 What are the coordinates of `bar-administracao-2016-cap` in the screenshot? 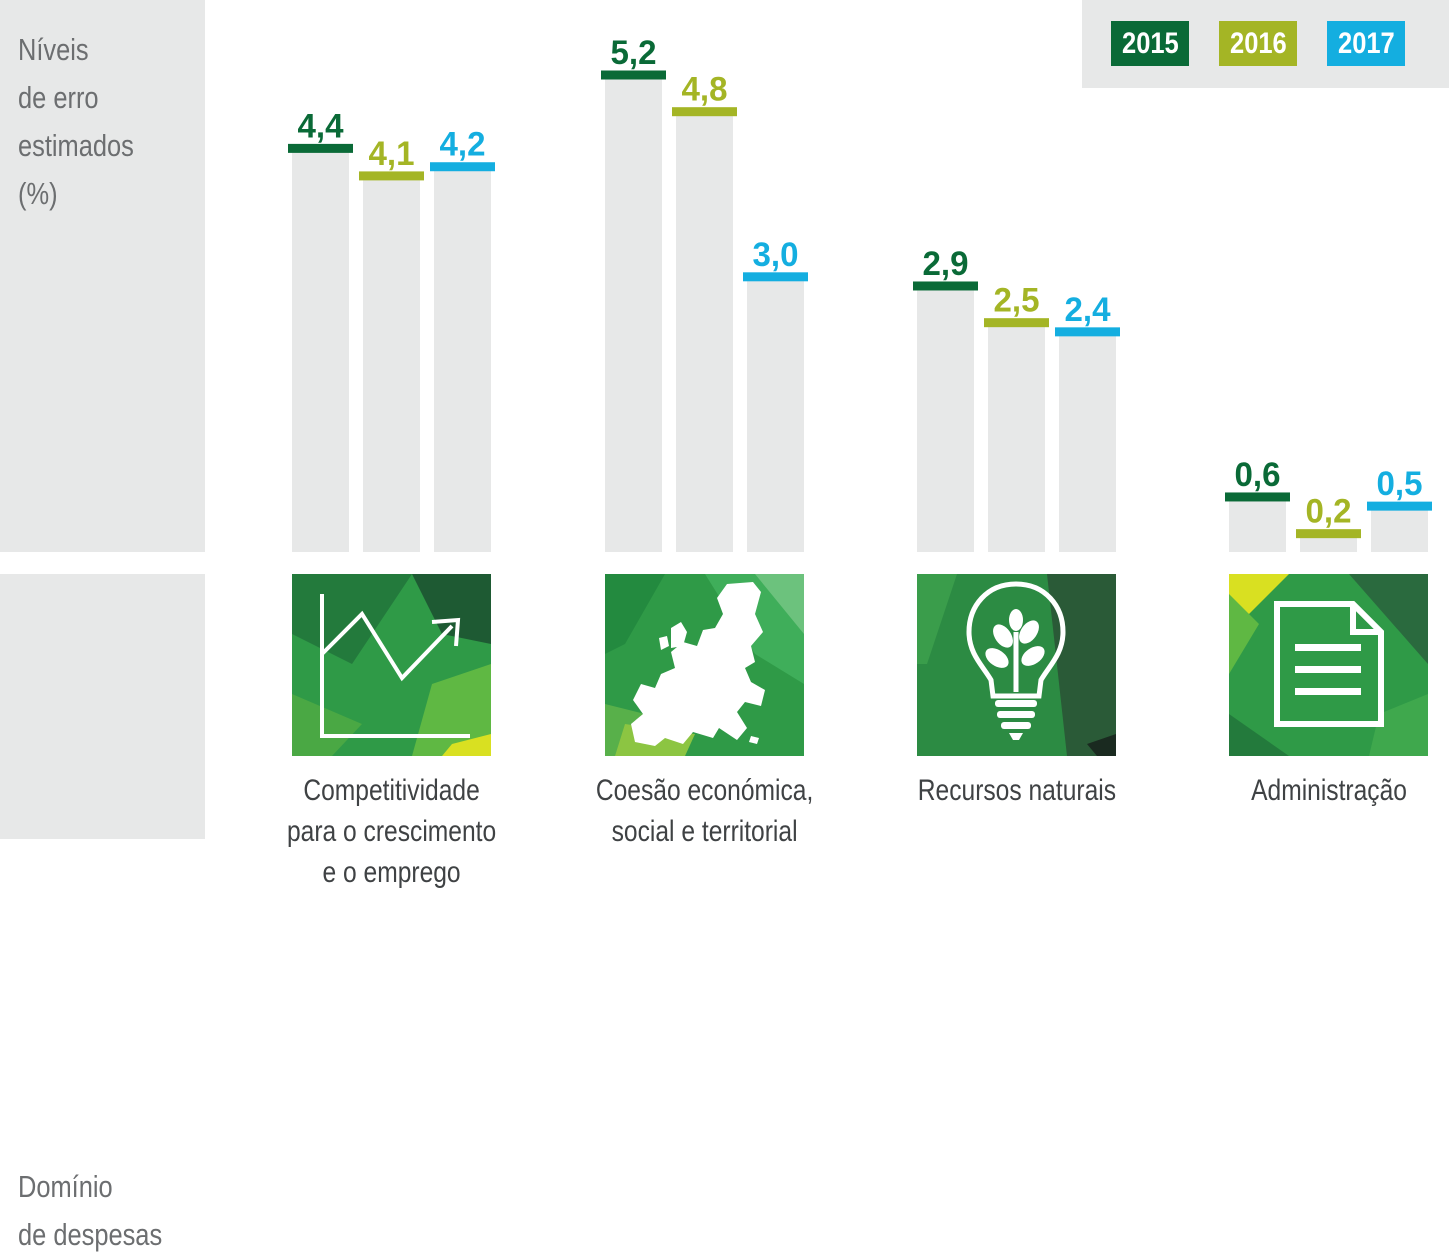 It's located at (1328, 534).